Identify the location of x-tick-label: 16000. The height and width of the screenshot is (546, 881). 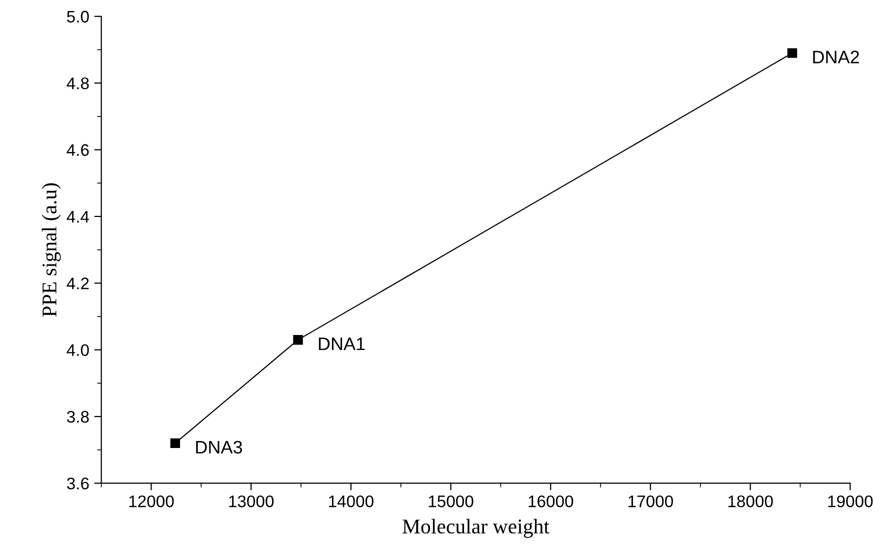
(551, 501).